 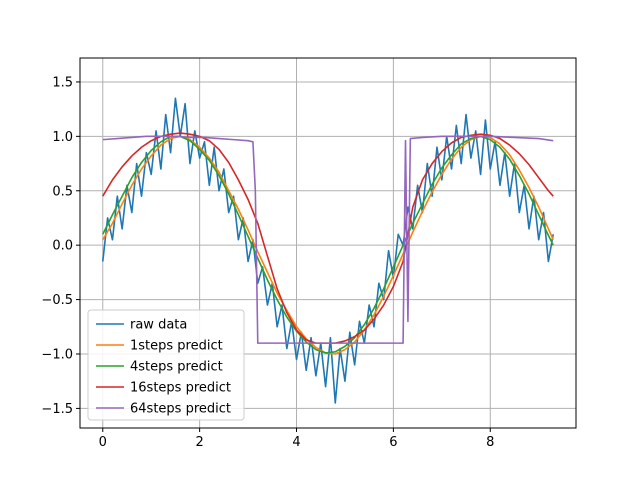 What do you see at coordinates (200, 442) in the screenshot?
I see `x-tick-label: 2` at bounding box center [200, 442].